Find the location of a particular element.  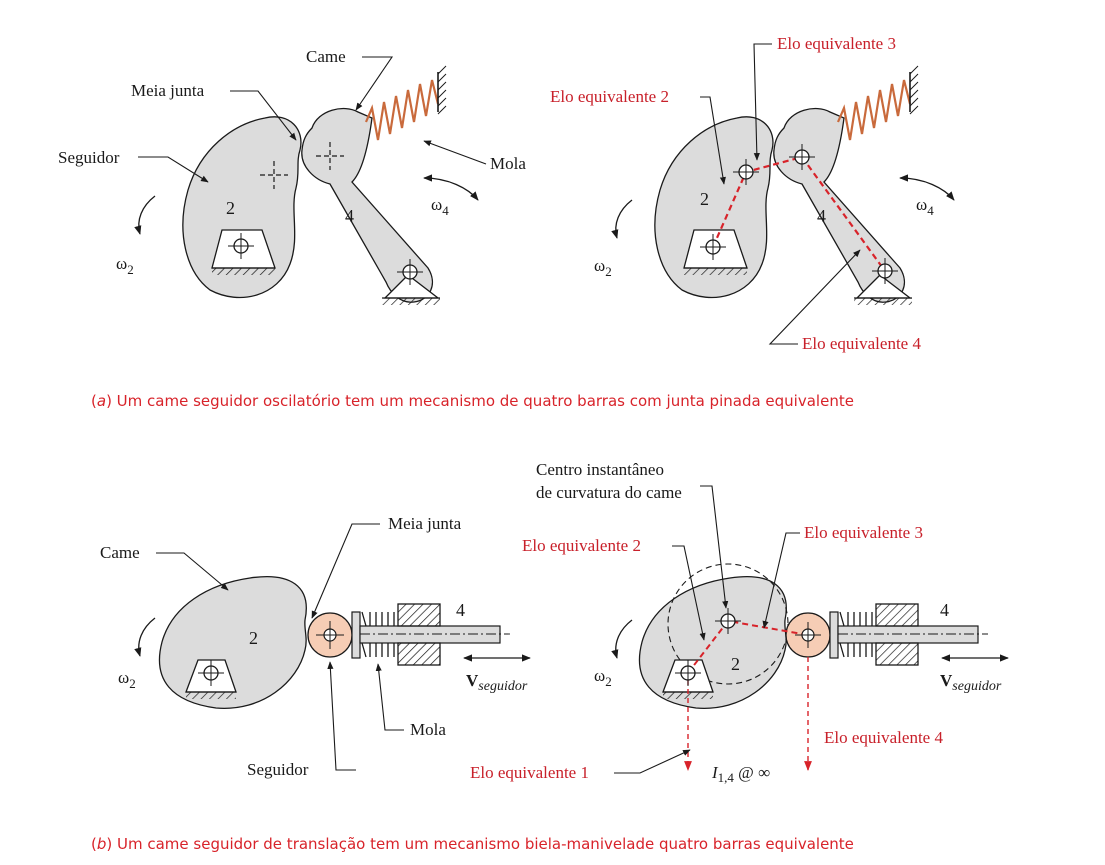

omega2-arrow-right is located at coordinates (622, 219).